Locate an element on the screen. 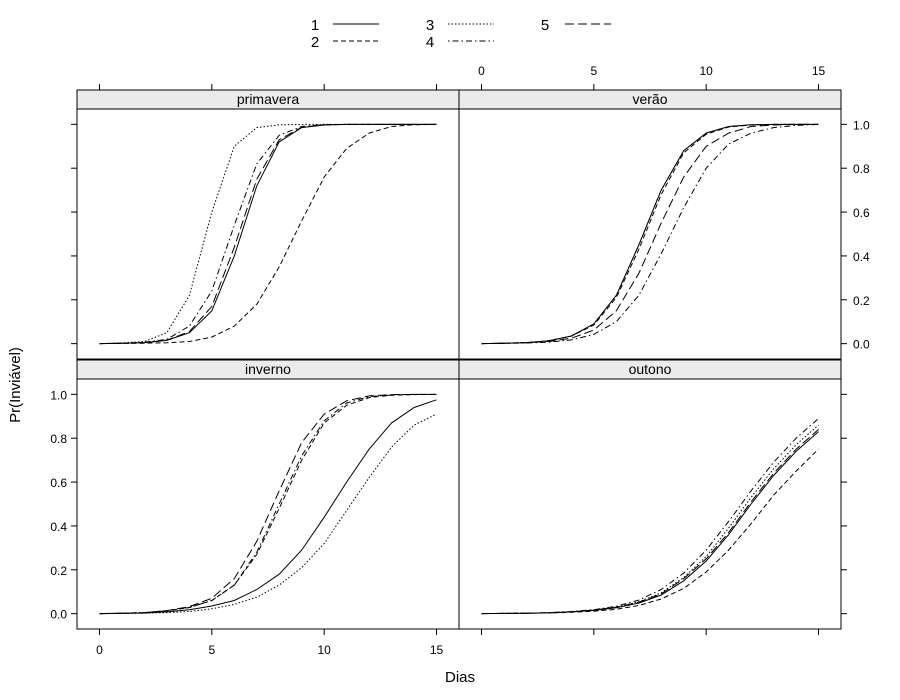 The height and width of the screenshot is (700, 900). legend-item-3: 3 is located at coordinates (460, 25).